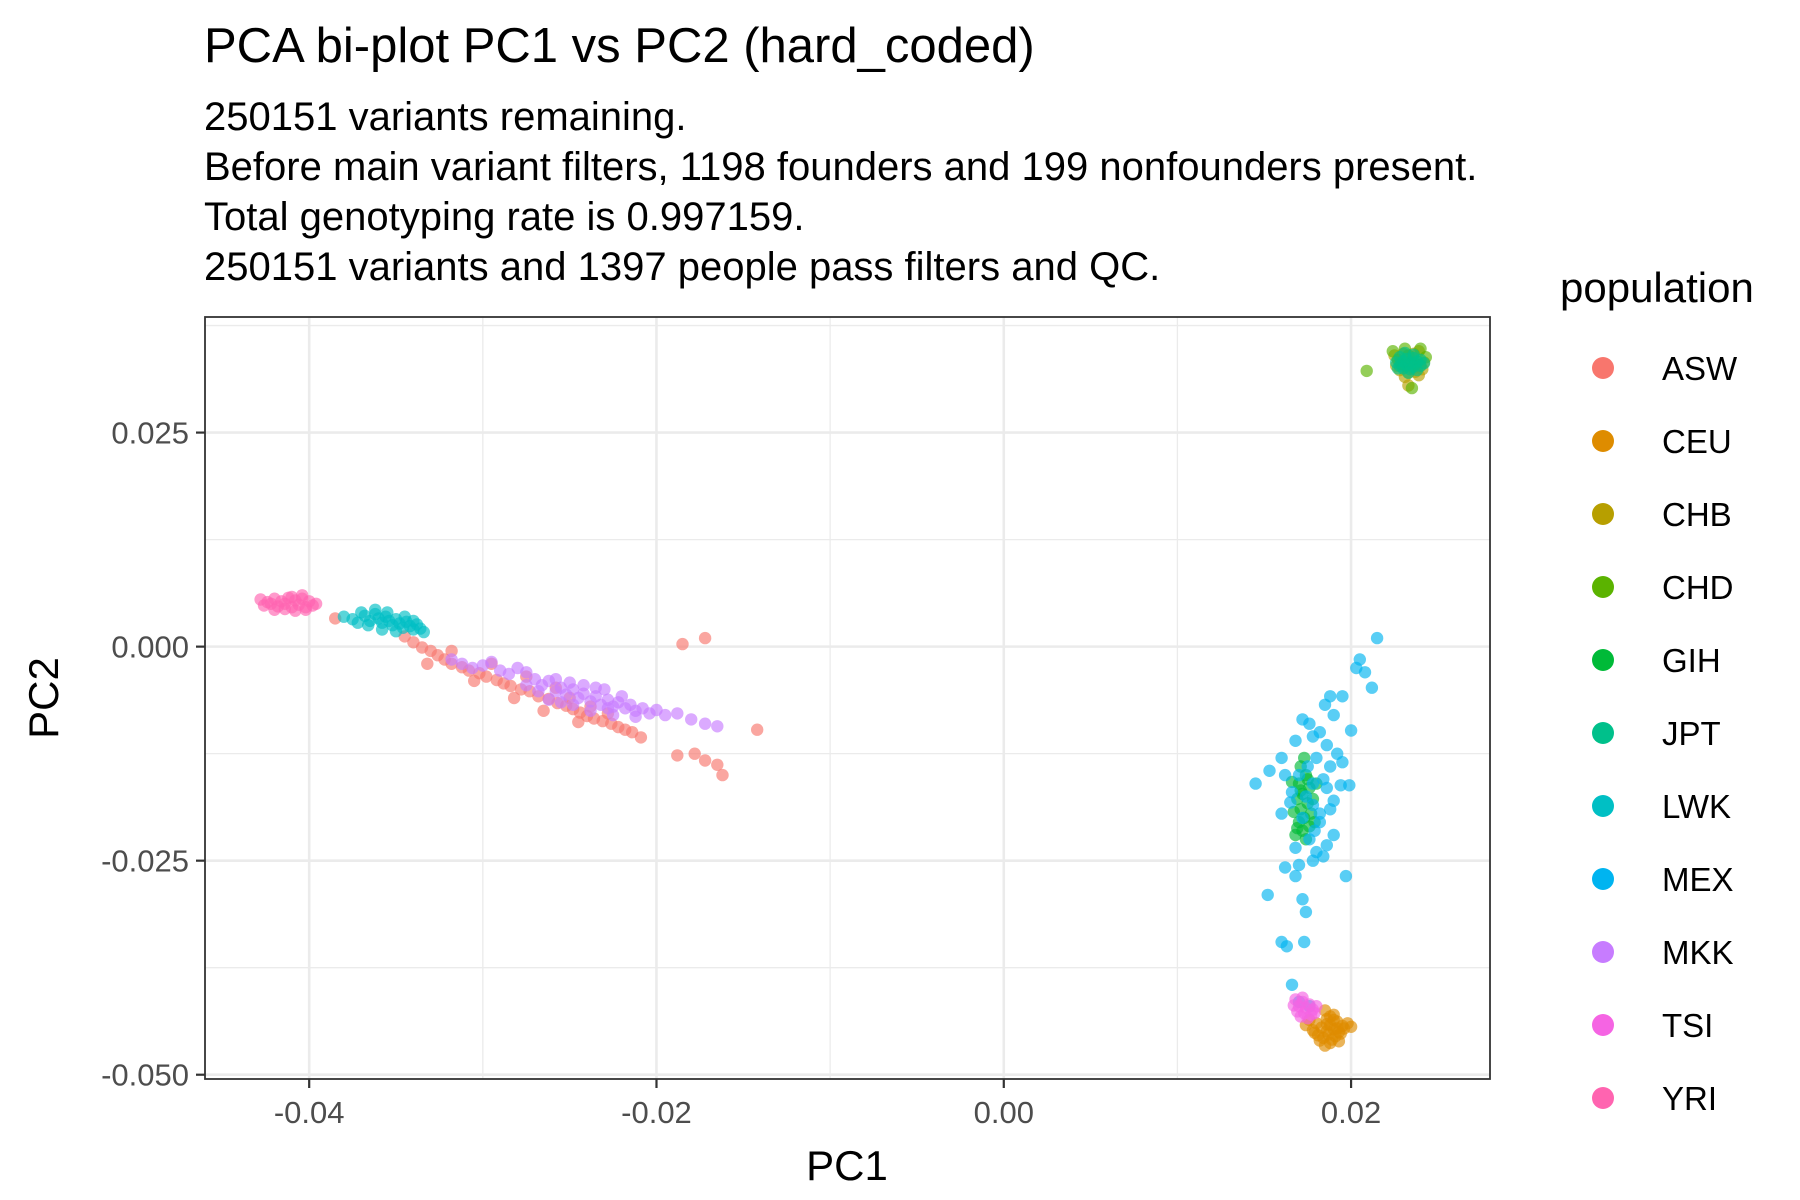 The image size is (1800, 1200). I want to click on subtitle-line-3: Total genotyping rate is 0.997159., so click(504, 217).